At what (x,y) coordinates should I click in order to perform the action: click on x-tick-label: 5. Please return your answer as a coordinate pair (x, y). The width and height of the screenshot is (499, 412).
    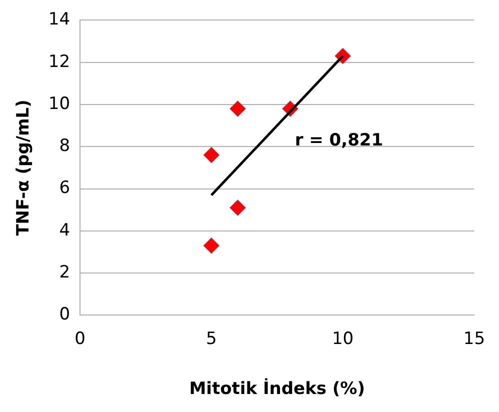
    Looking at the image, I should click on (211, 338).